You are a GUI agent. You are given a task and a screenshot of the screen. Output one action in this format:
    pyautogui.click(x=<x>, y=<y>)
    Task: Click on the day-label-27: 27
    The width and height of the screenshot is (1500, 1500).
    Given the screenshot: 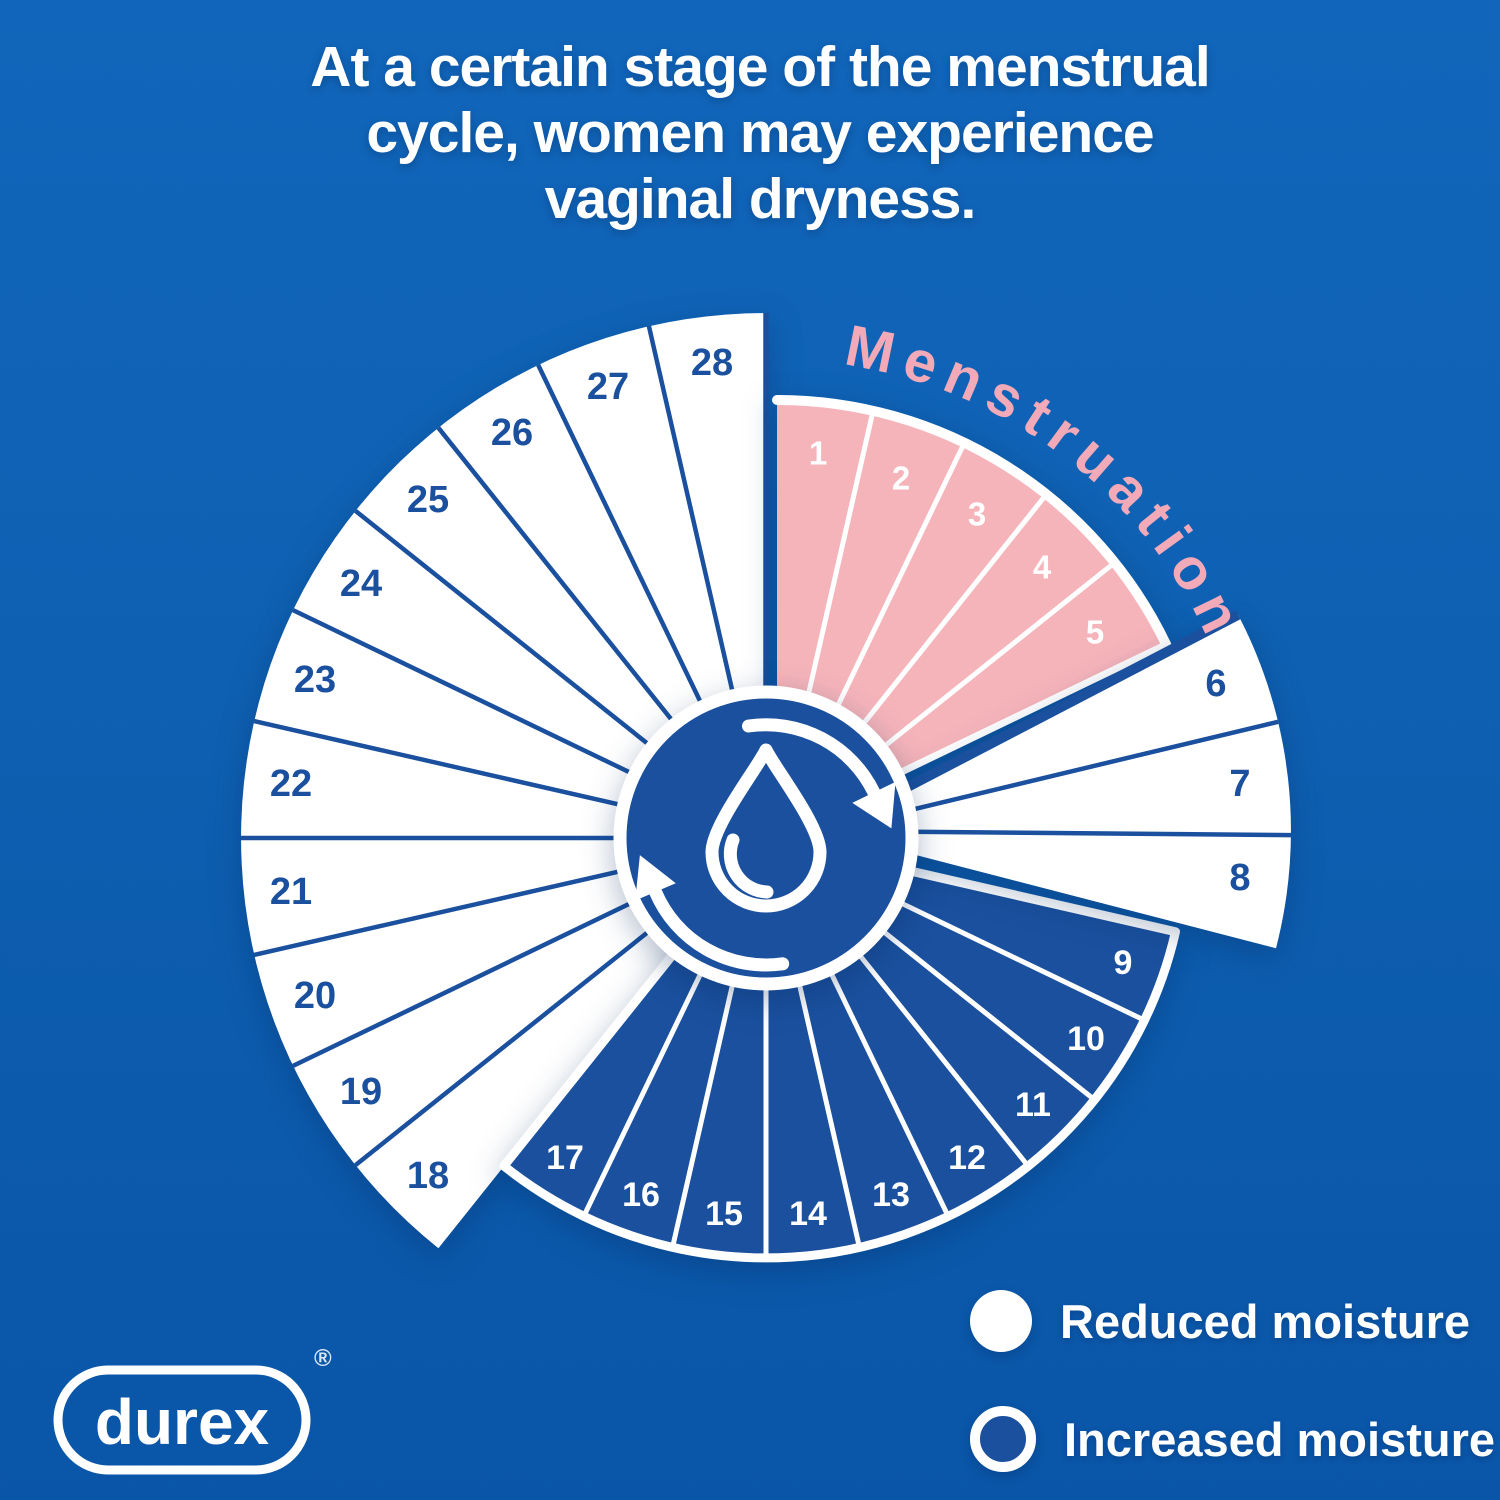 What is the action you would take?
    pyautogui.click(x=608, y=387)
    